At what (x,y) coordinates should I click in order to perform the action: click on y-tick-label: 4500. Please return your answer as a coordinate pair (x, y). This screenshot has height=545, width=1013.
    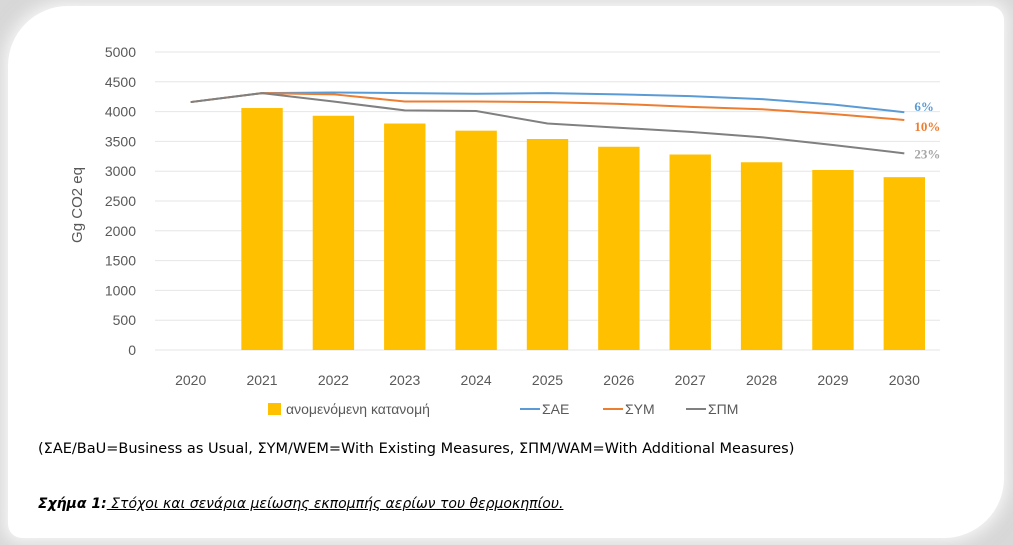
    Looking at the image, I should click on (120, 82).